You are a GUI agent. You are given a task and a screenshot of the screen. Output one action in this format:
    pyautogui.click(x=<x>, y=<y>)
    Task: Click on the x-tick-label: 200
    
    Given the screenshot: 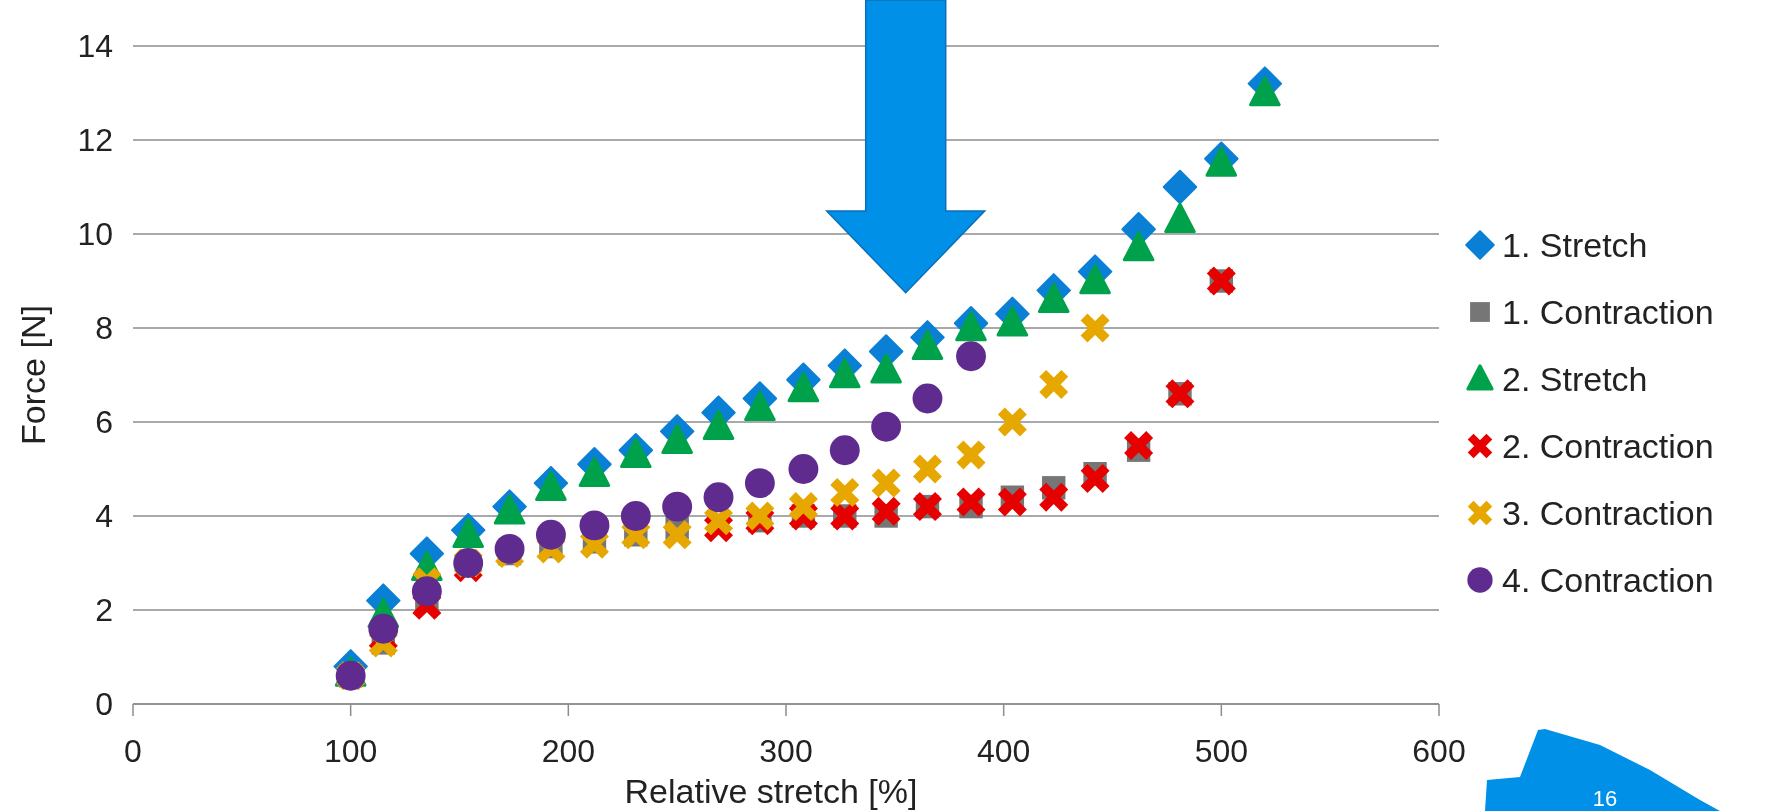 What is the action you would take?
    pyautogui.click(x=568, y=751)
    